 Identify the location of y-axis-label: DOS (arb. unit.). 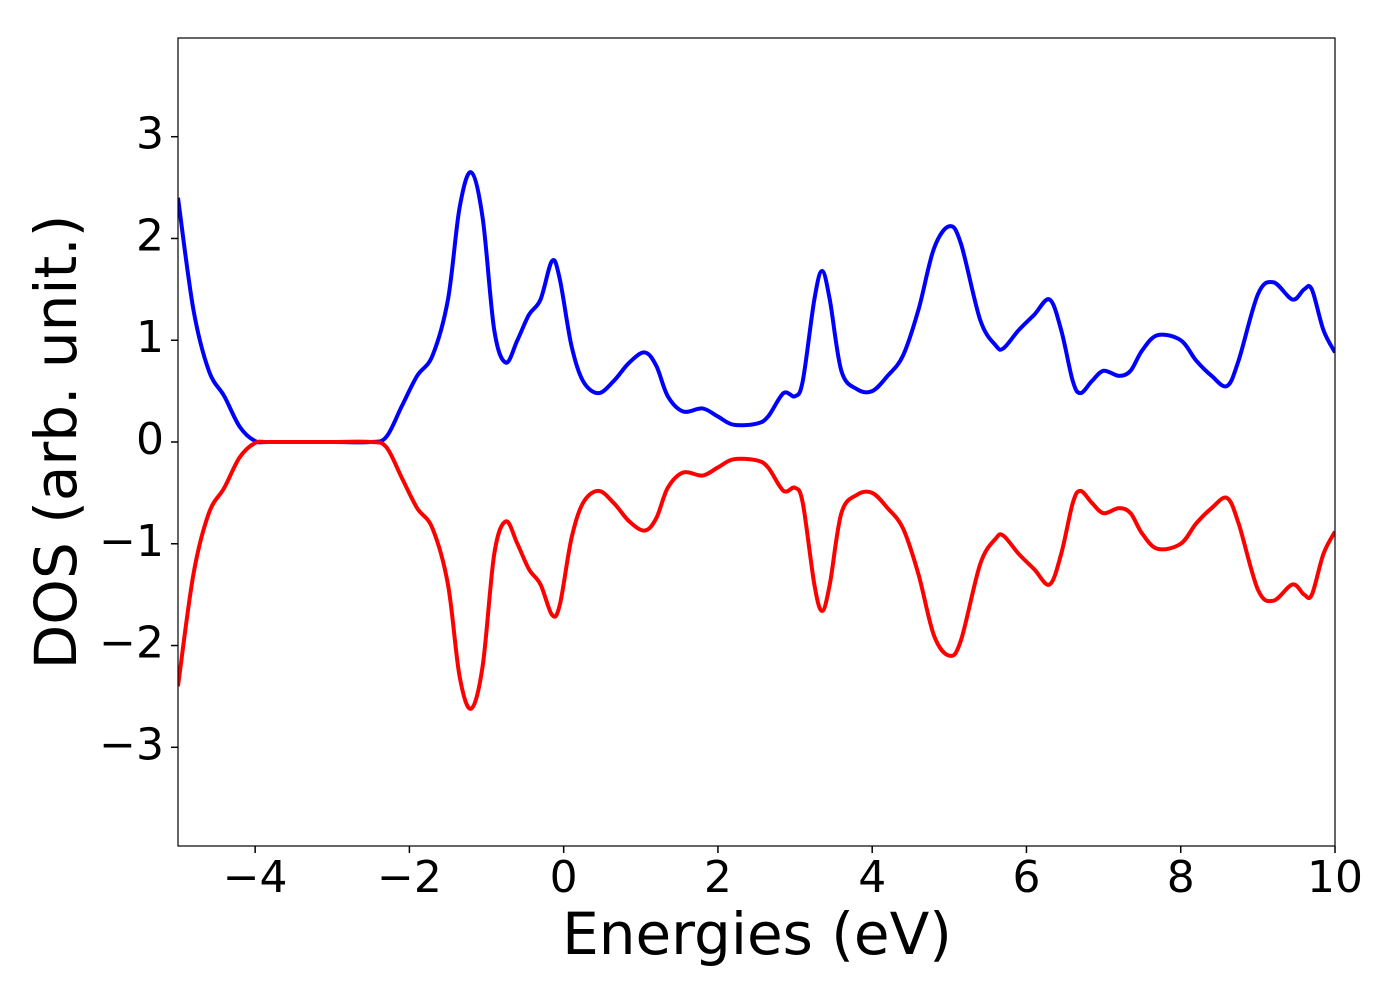
(56, 442).